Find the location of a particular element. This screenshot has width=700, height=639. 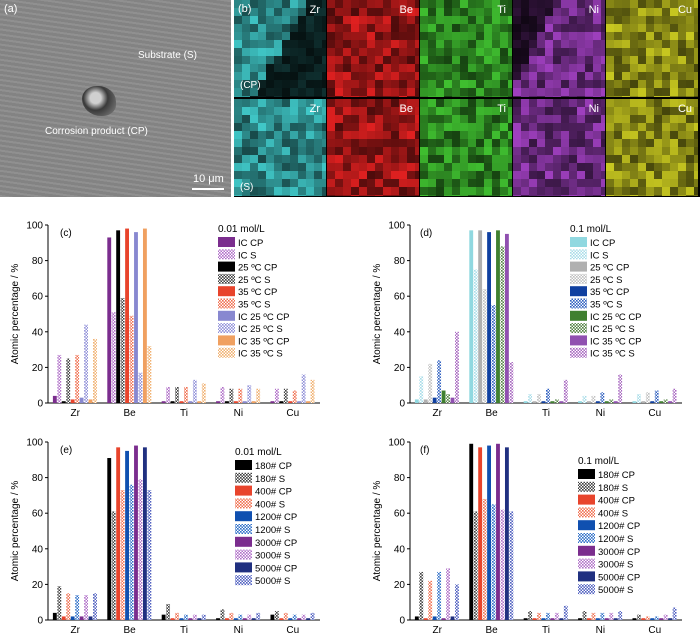

legend-entry: 35 ºC CP is located at coordinates (257, 292).